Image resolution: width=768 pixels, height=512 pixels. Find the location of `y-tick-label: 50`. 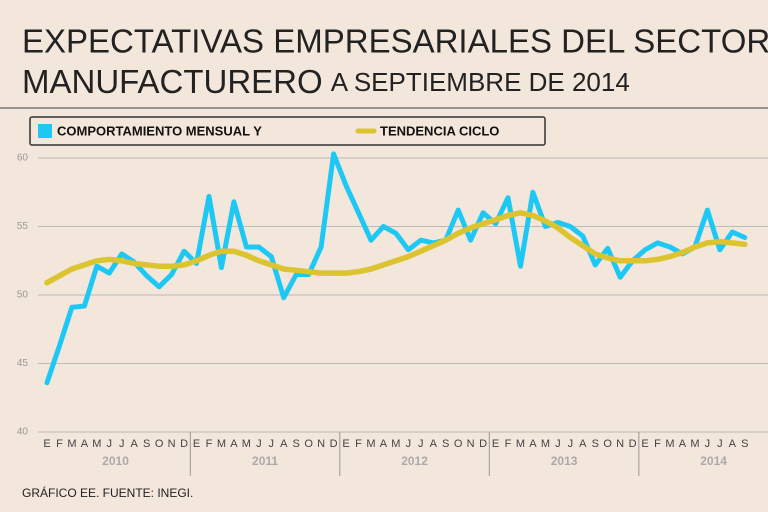

y-tick-label: 50 is located at coordinates (23, 295).